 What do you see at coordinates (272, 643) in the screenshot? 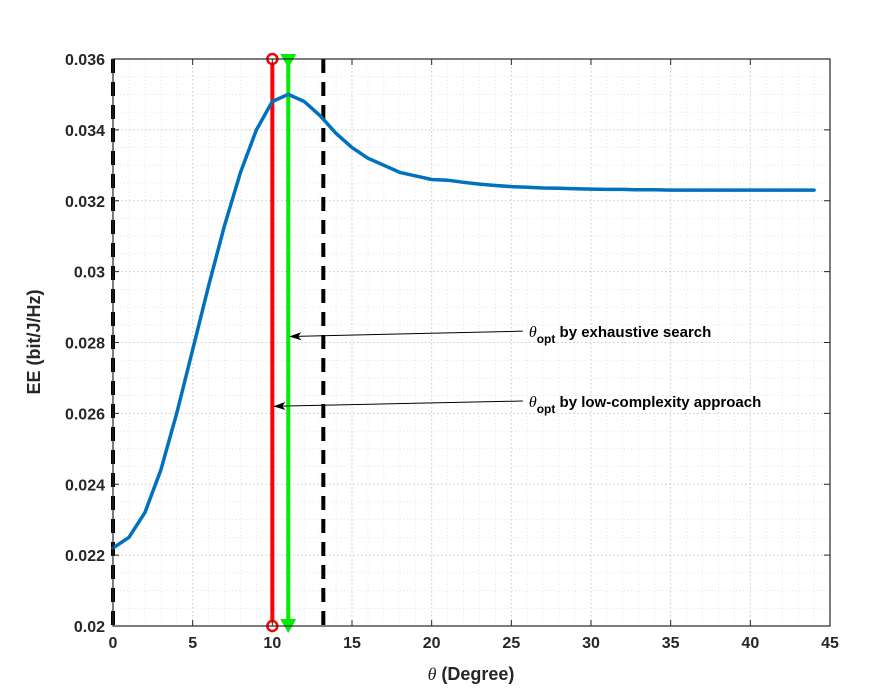
I see `x-tick-label: 10` at bounding box center [272, 643].